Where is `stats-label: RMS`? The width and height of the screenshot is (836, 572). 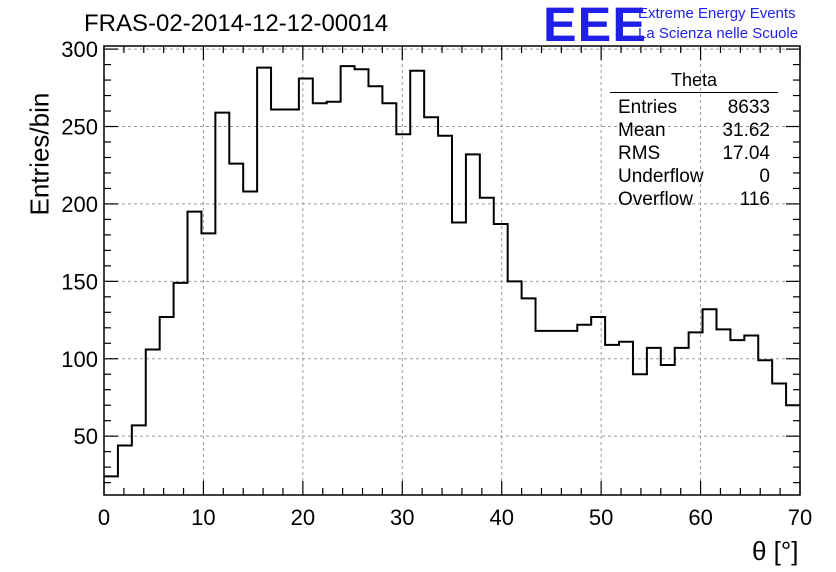 stats-label: RMS is located at coordinates (639, 153).